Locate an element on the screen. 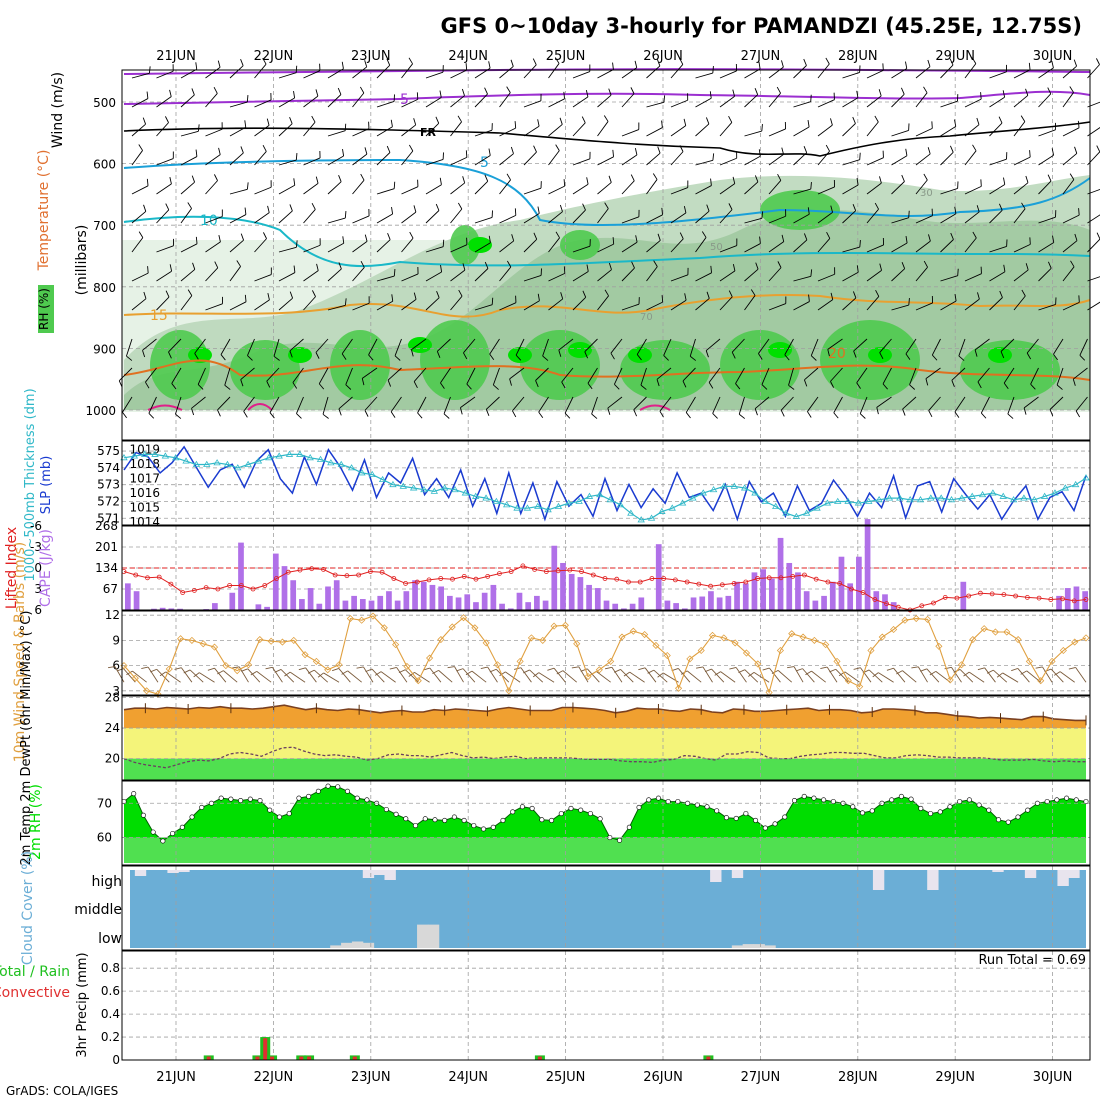 The width and height of the screenshot is (1100, 1100). cape-tick: 134 is located at coordinates (106, 568).